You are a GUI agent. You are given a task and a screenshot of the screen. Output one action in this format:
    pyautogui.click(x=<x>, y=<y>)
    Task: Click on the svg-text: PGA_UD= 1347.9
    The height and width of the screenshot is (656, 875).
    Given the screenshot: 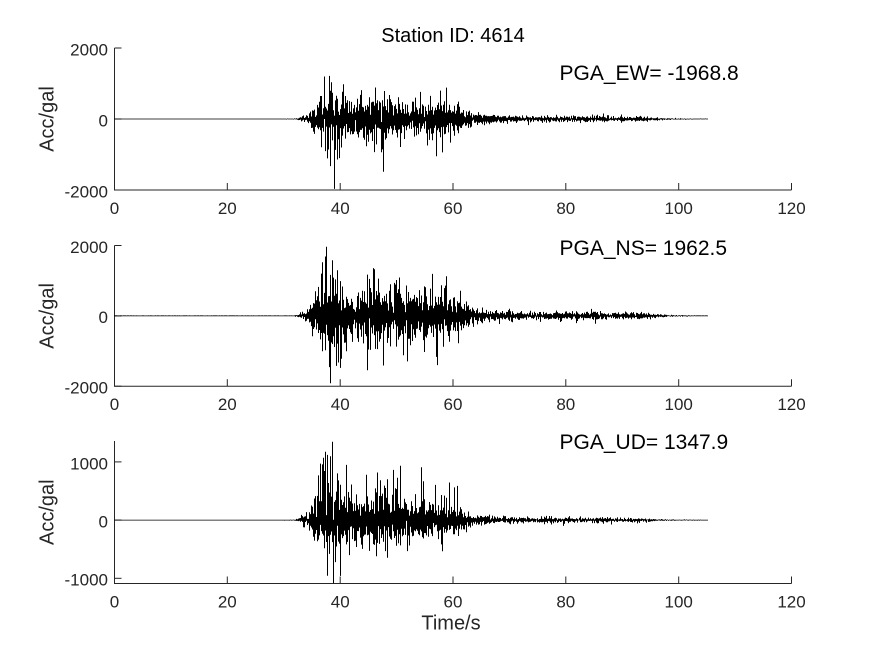 What is the action you would take?
    pyautogui.click(x=644, y=442)
    